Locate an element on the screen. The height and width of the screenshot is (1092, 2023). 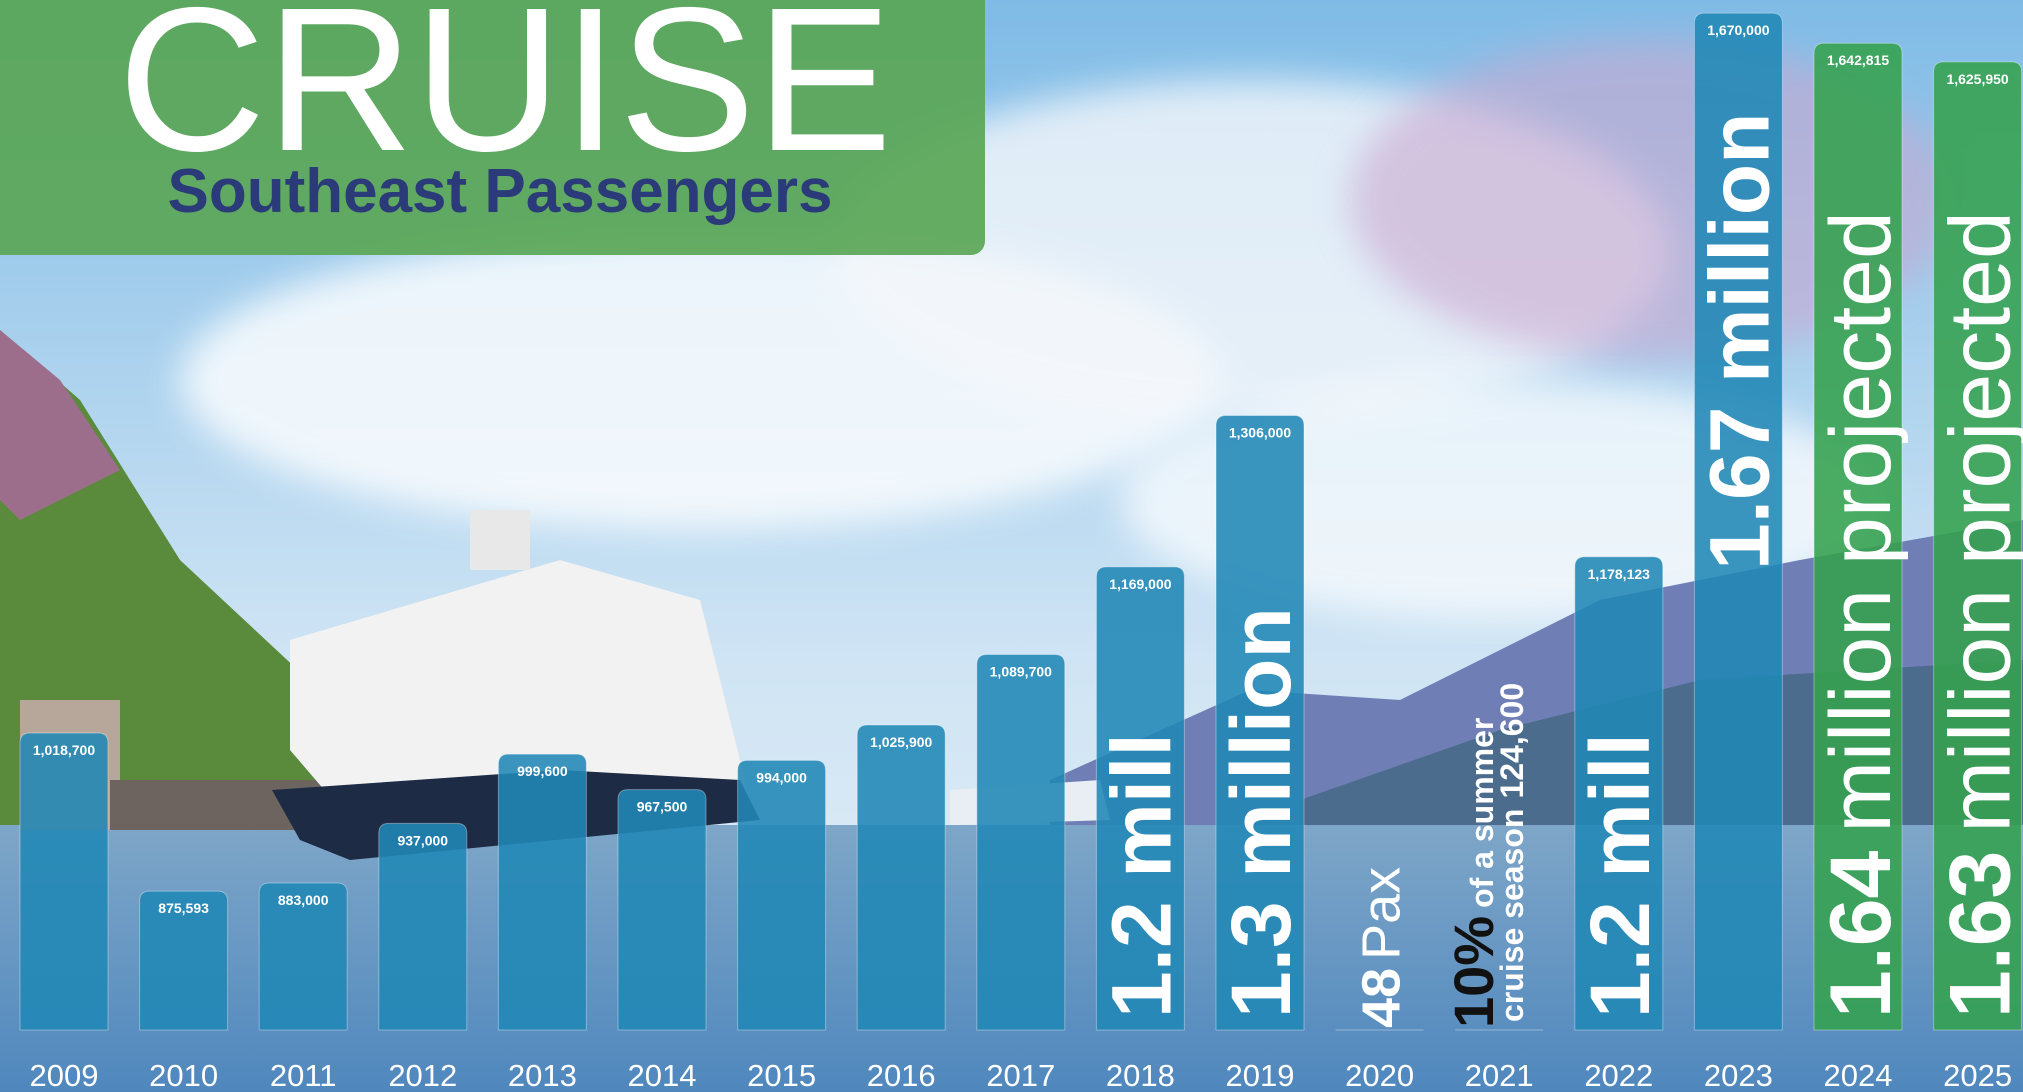
value-label: 48 is located at coordinates (1382, 998).